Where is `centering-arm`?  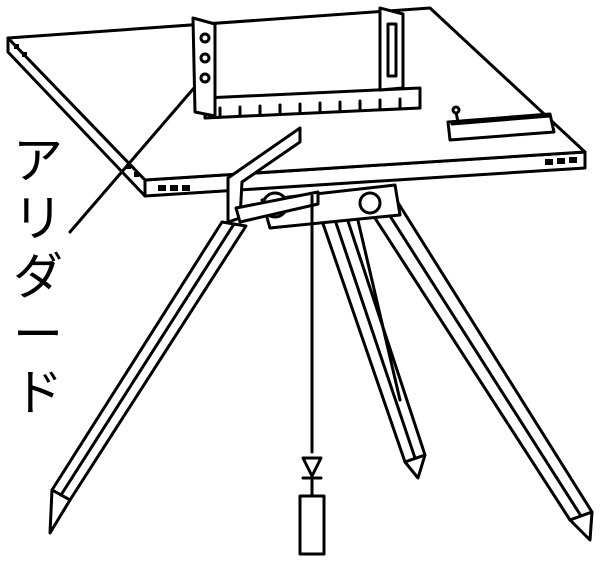
centering-arm is located at coordinates (273, 175).